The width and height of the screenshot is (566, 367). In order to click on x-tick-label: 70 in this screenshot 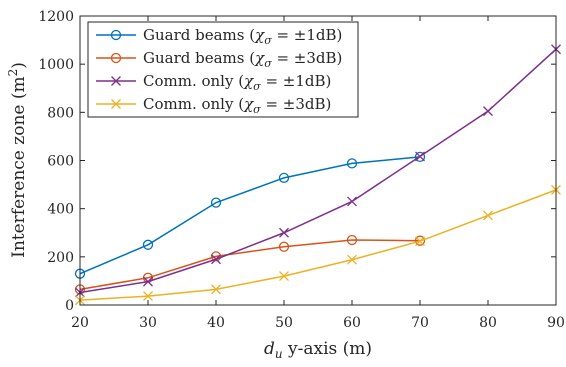, I will do `click(420, 323)`.